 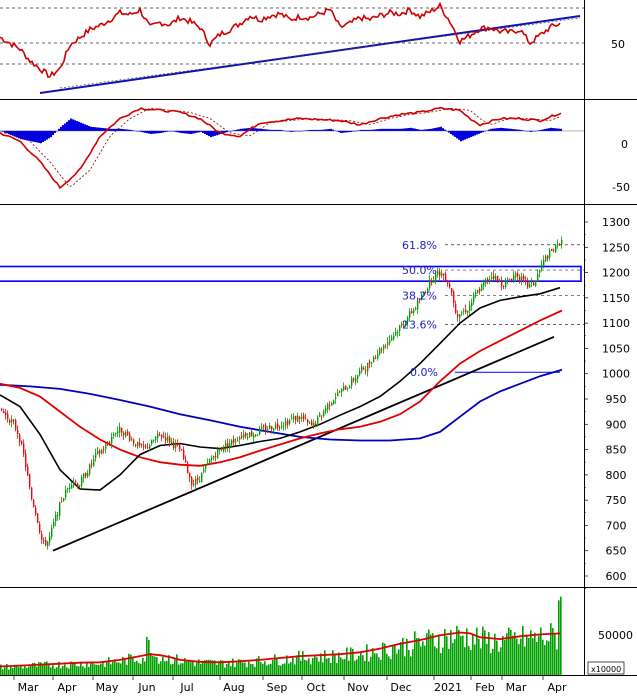 What do you see at coordinates (281, 405) in the screenshot?
I see `ma-long-line` at bounding box center [281, 405].